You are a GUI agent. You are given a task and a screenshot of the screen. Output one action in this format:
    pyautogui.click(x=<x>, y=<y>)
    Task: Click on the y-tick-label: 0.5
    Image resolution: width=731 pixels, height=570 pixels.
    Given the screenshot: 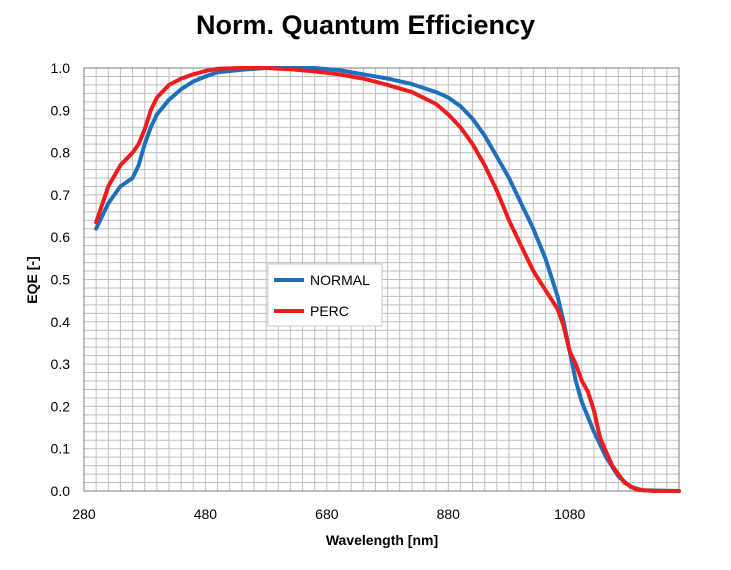 What is the action you would take?
    pyautogui.click(x=61, y=280)
    